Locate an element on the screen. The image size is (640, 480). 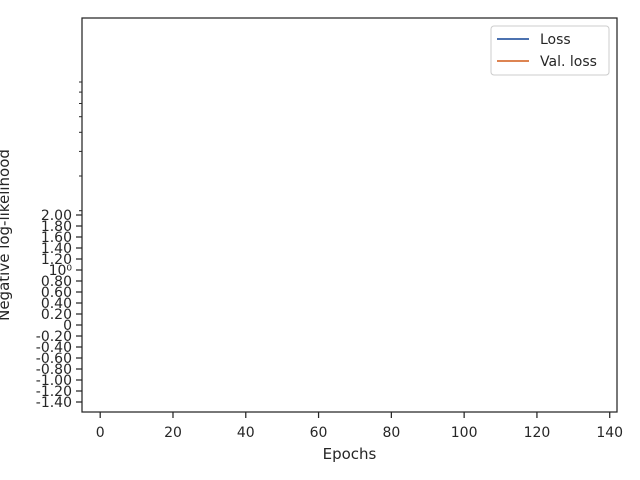
x-tick-label: 60 is located at coordinates (319, 433).